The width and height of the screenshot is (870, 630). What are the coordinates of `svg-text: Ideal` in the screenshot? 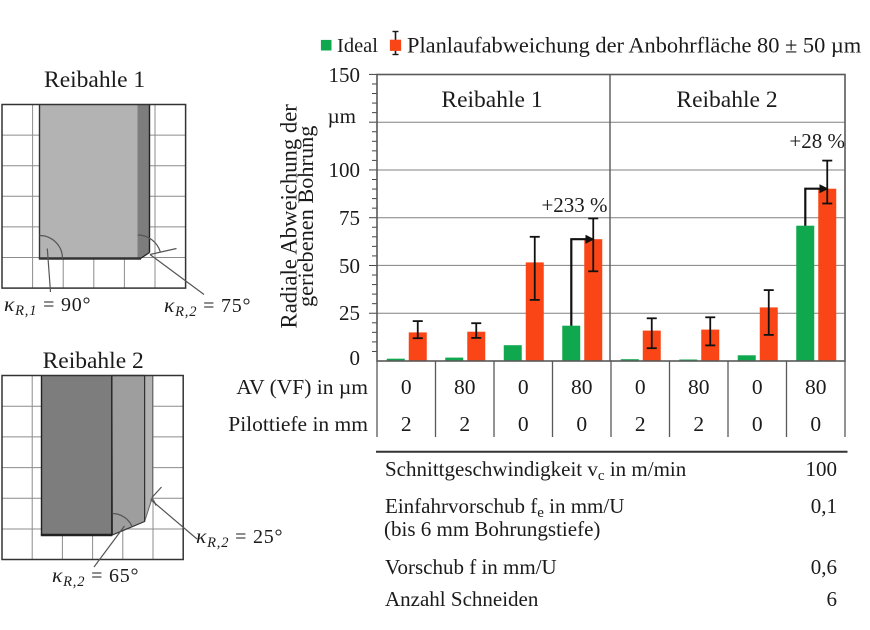 It's located at (357, 46).